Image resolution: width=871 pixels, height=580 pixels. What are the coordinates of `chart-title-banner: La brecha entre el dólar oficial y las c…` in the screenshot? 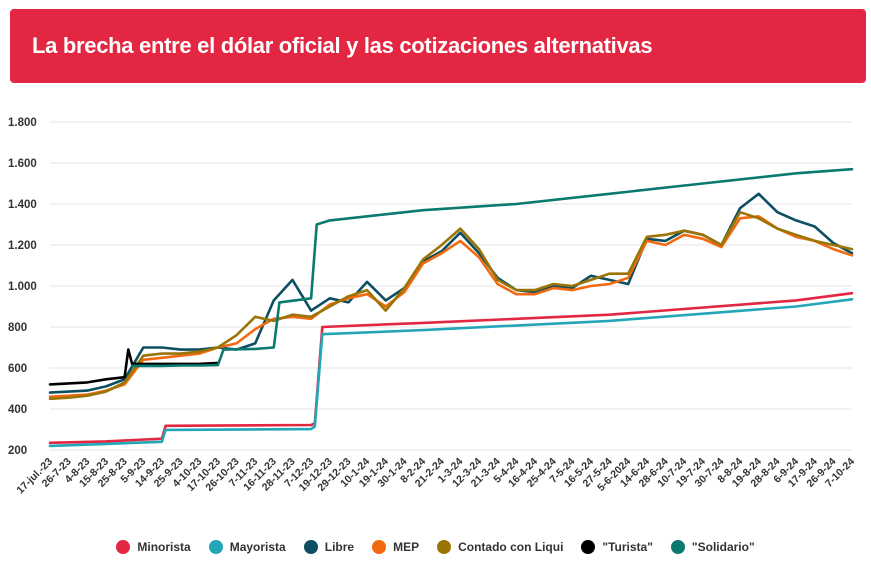 It's located at (438, 46).